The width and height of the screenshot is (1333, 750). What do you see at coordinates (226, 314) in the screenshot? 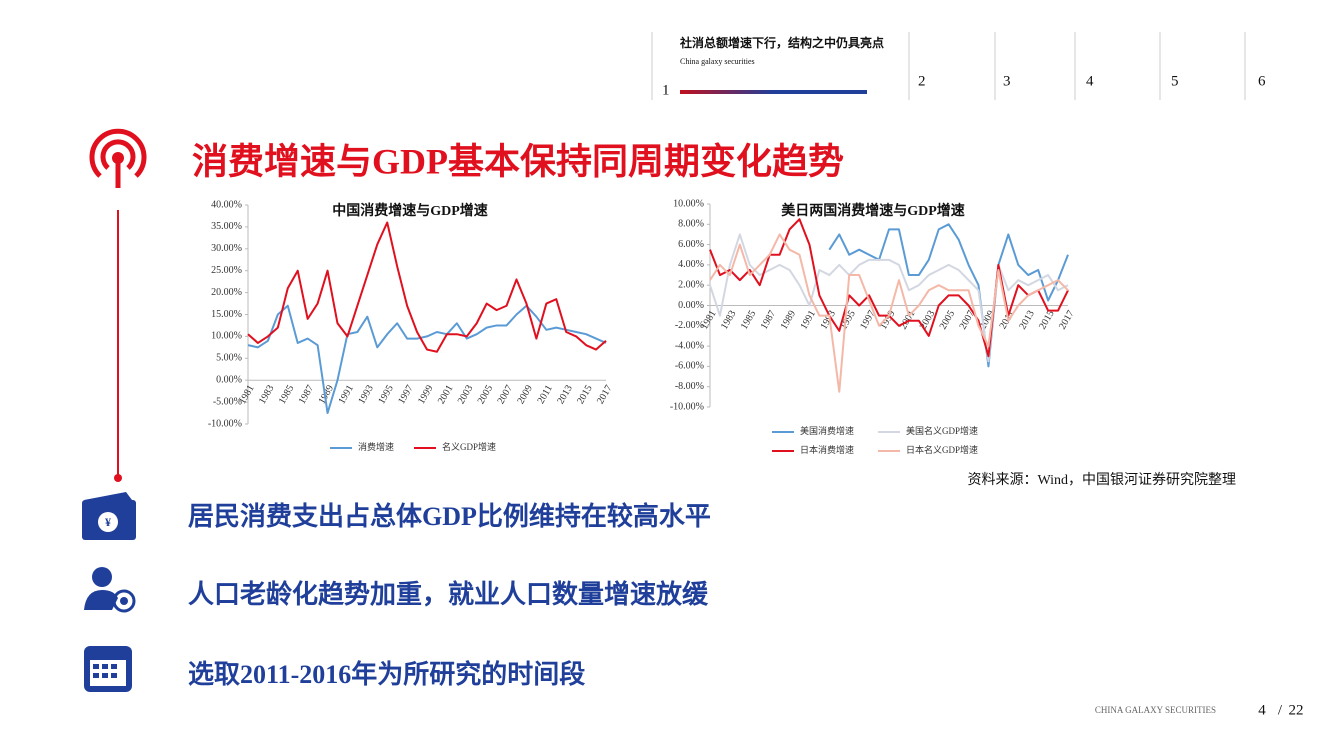
I see `y-tick-label: 15.00%` at bounding box center [226, 314].